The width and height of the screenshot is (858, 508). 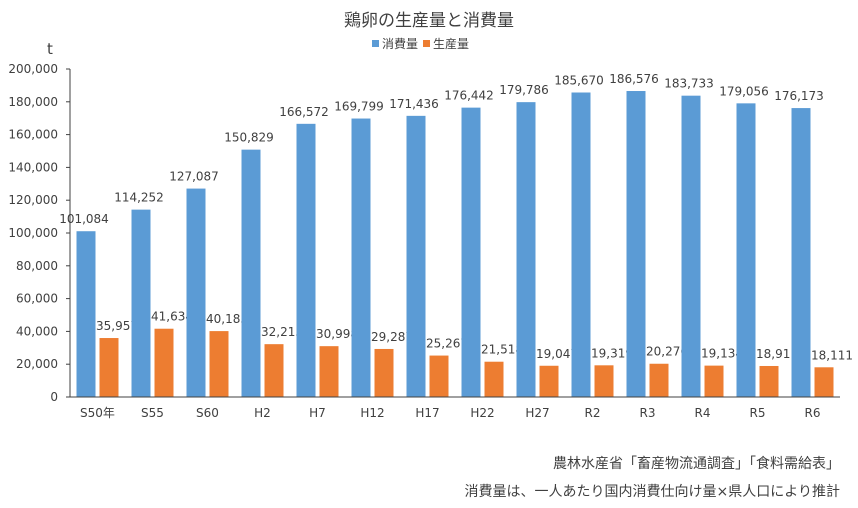 What do you see at coordinates (372, 413) in the screenshot?
I see `x-tick-label: H12` at bounding box center [372, 413].